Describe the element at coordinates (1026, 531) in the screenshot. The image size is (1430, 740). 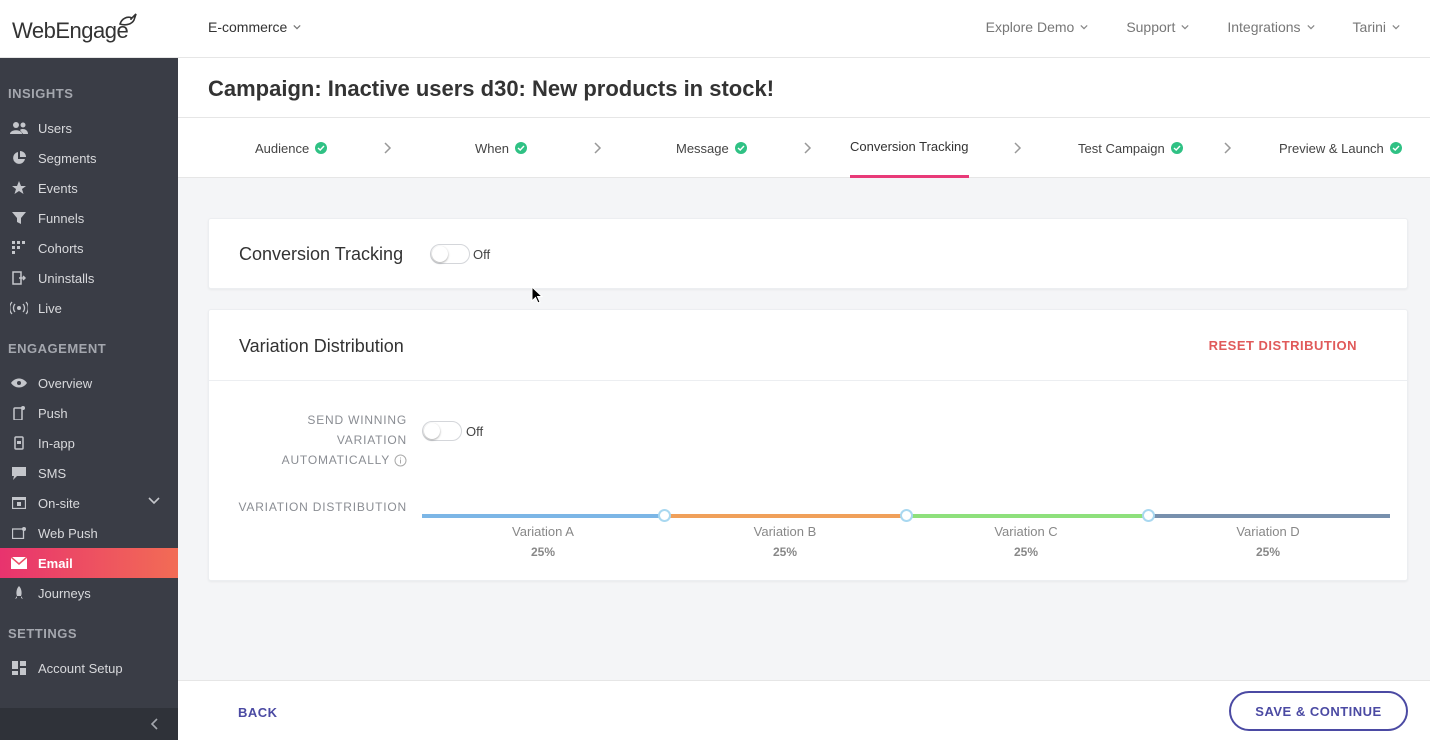
I see `variation-c-label: Variation C` at that location.